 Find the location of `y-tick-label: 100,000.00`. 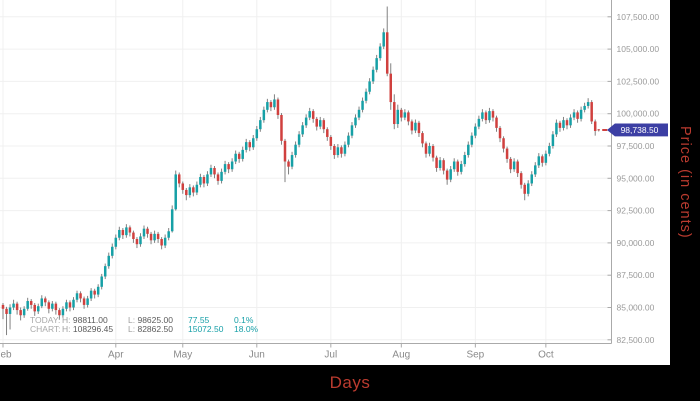

y-tick-label: 100,000.00 is located at coordinates (638, 114).